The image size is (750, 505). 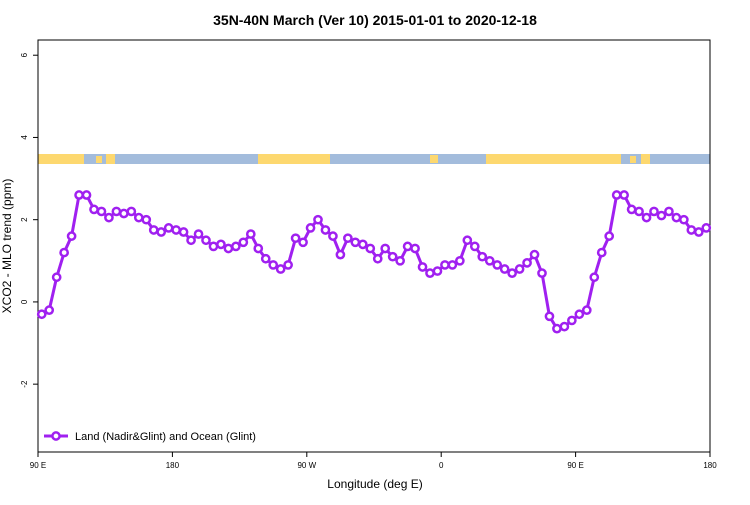 I want to click on ocean-band, so click(x=374, y=159).